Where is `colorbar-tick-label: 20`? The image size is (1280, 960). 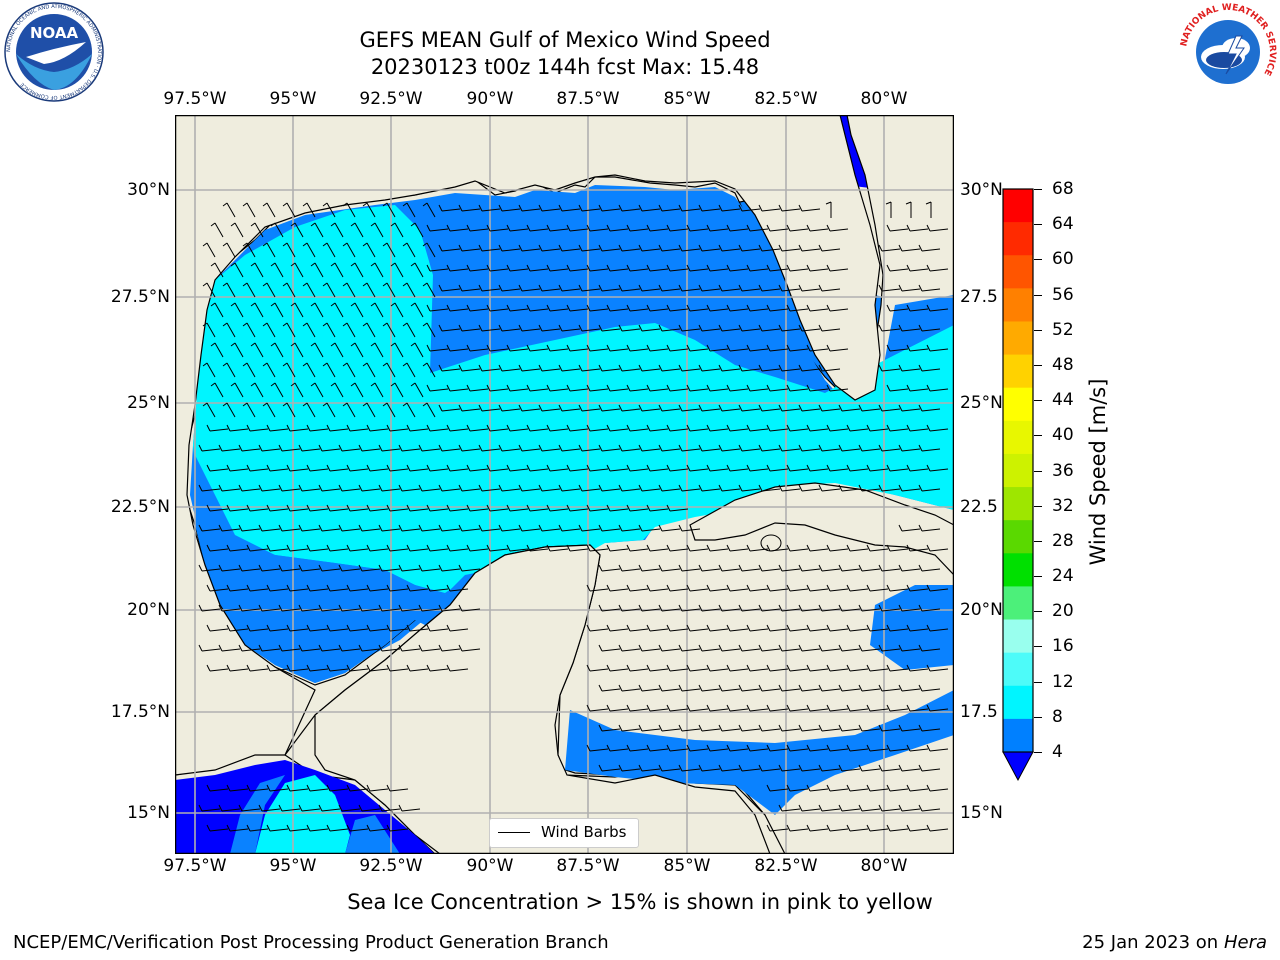
colorbar-tick-label: 20 is located at coordinates (1063, 611).